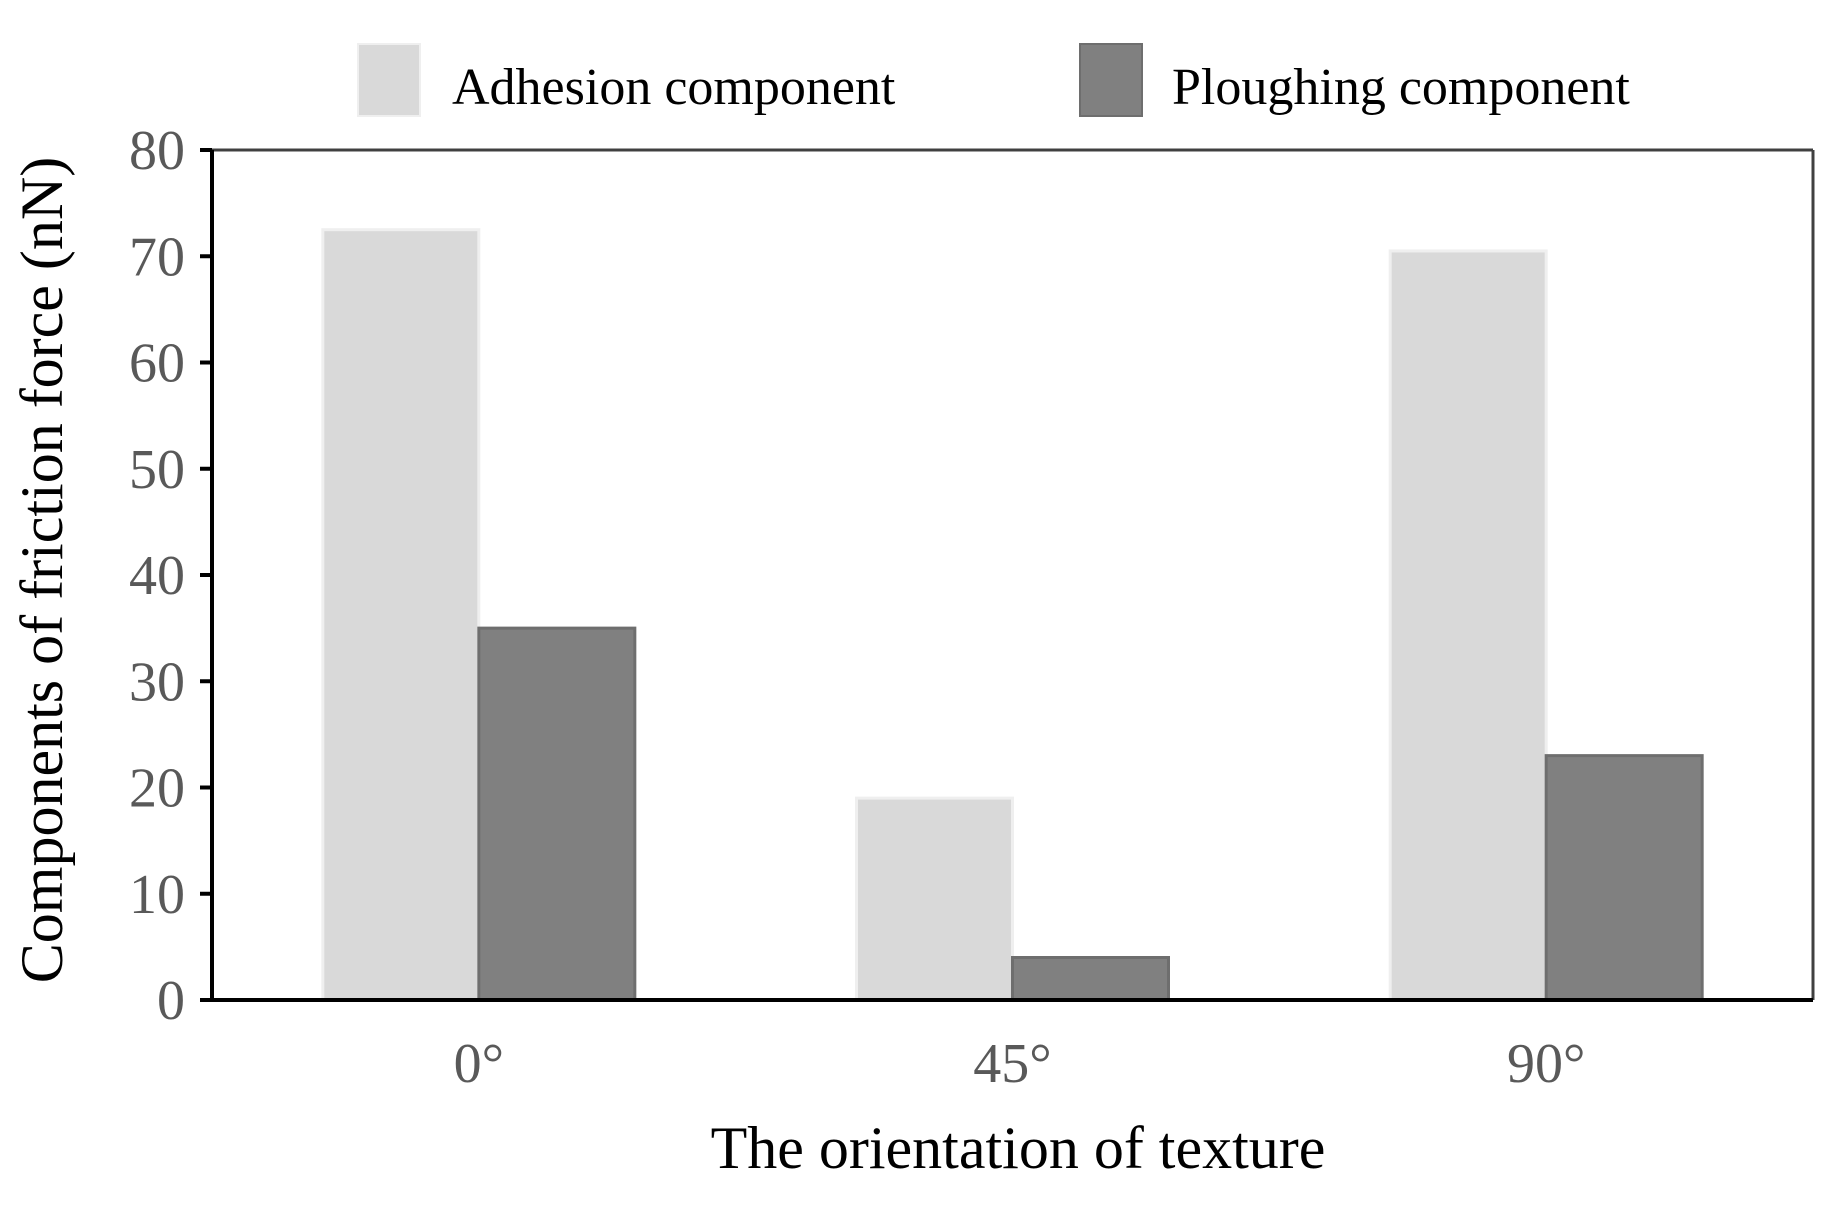 This screenshot has height=1208, width=1841. I want to click on x-tick-label: 0°, so click(479, 1064).